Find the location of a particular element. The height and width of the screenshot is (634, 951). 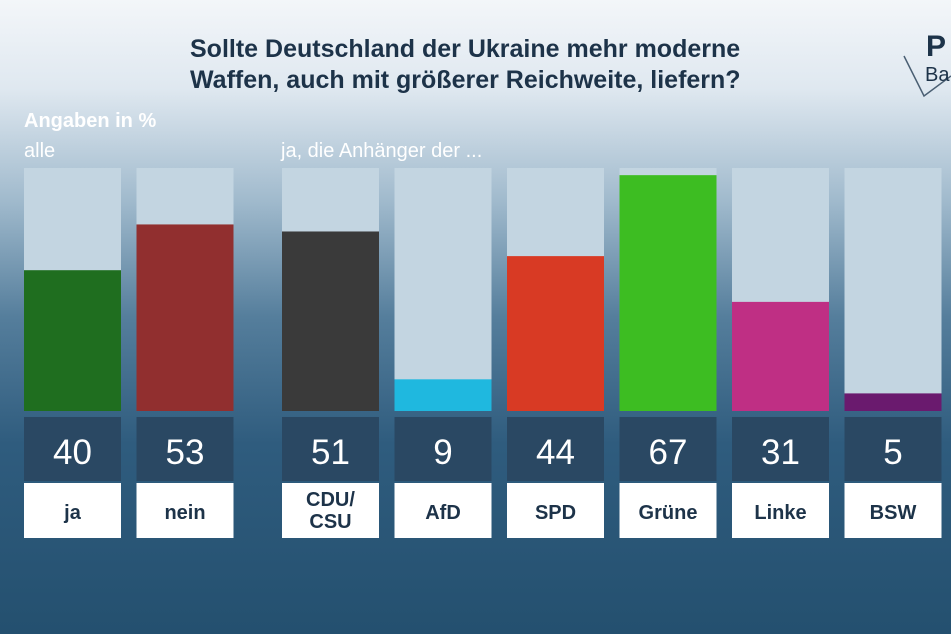

label-box-grüne is located at coordinates (668, 510).